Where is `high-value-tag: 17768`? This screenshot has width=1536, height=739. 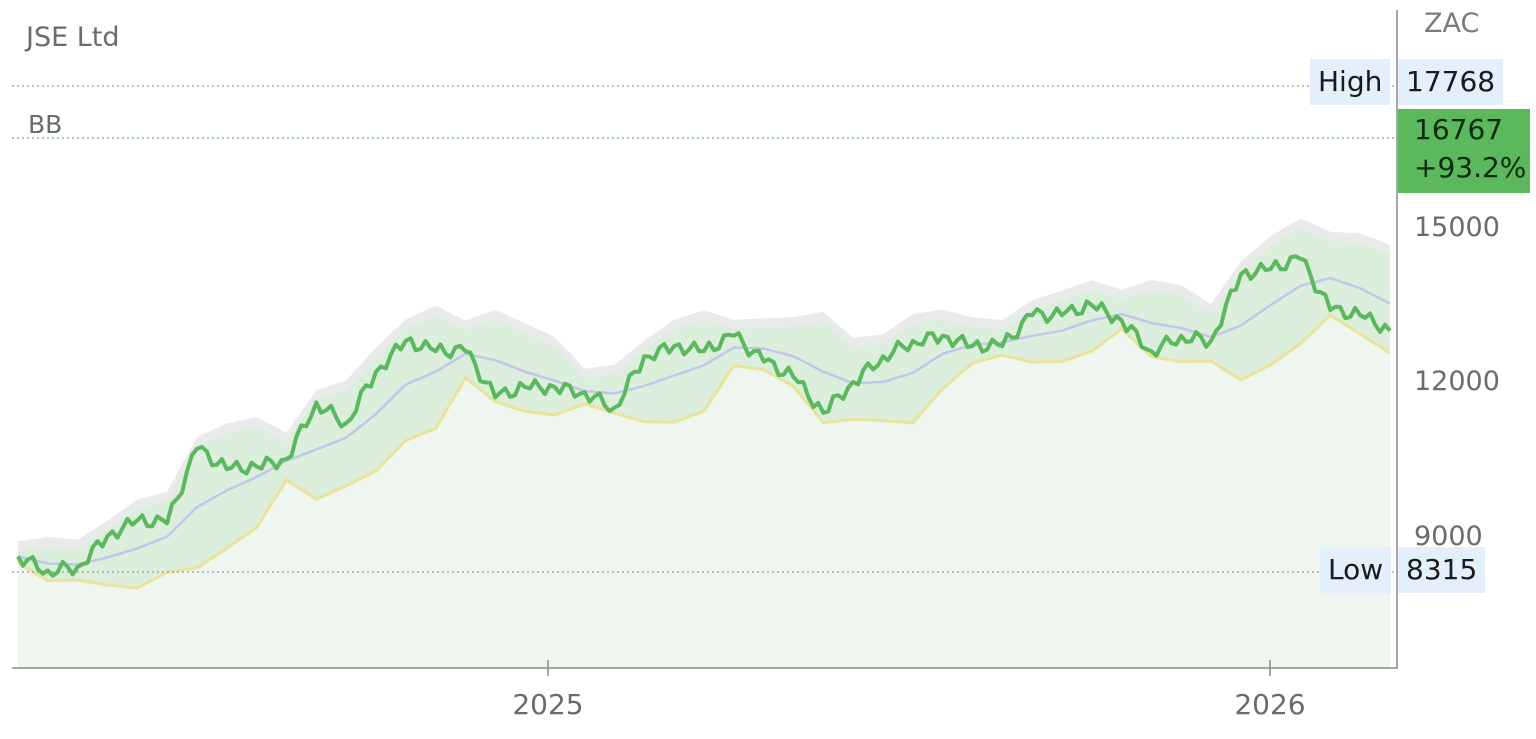 high-value-tag: 17768 is located at coordinates (1451, 82).